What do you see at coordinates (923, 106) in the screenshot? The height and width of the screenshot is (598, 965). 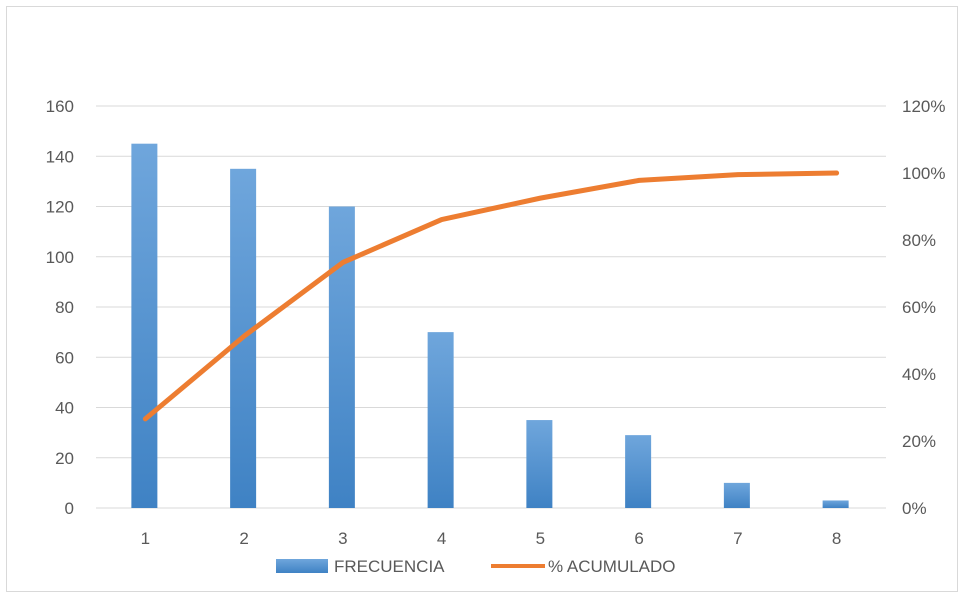 I see `right-axis-tick-label: 120%` at bounding box center [923, 106].